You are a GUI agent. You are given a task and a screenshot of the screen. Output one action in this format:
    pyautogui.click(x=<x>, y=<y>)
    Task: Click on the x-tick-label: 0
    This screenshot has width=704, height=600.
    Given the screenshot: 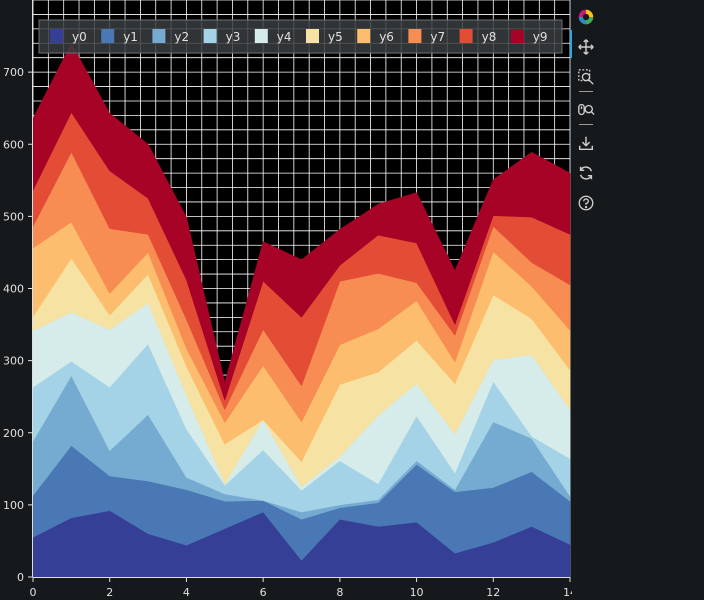 What is the action you would take?
    pyautogui.click(x=33, y=592)
    